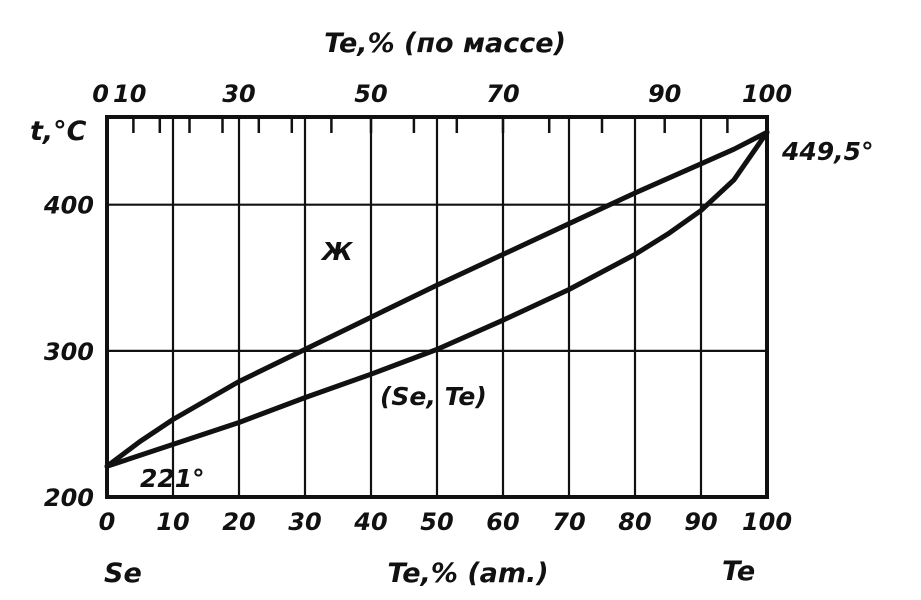  What do you see at coordinates (634, 522) in the screenshot?
I see `x-tick-label-bottom: 80` at bounding box center [634, 522].